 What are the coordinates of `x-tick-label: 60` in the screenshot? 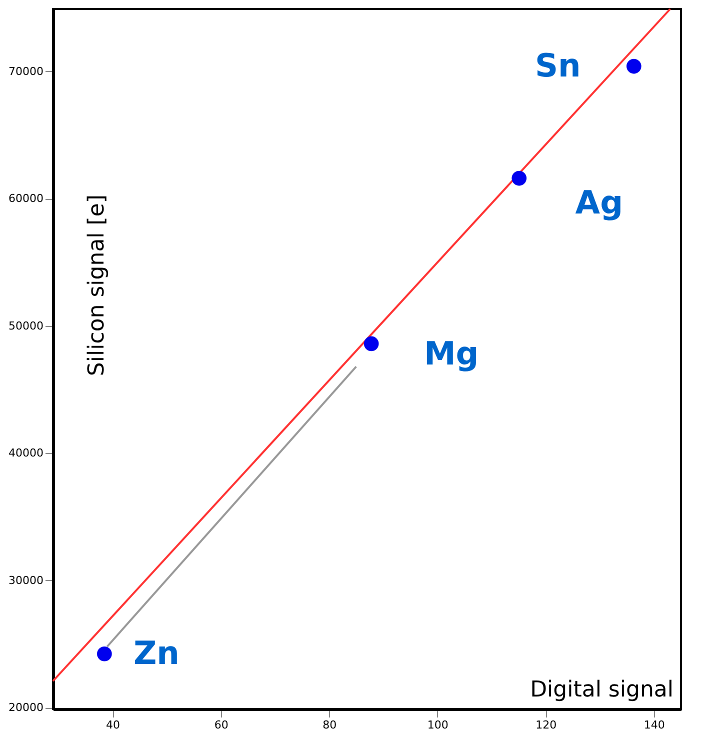 It's located at (221, 725).